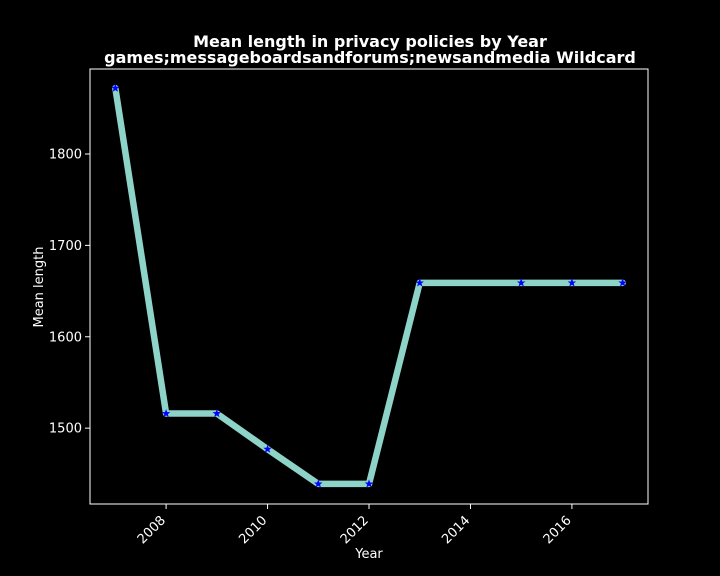 This screenshot has height=576, width=720. What do you see at coordinates (65, 246) in the screenshot?
I see `y-tick-label: 1700` at bounding box center [65, 246].